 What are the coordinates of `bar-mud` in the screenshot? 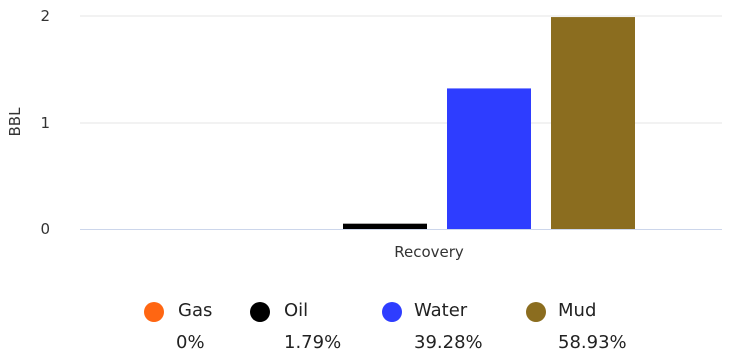 It's located at (593, 123).